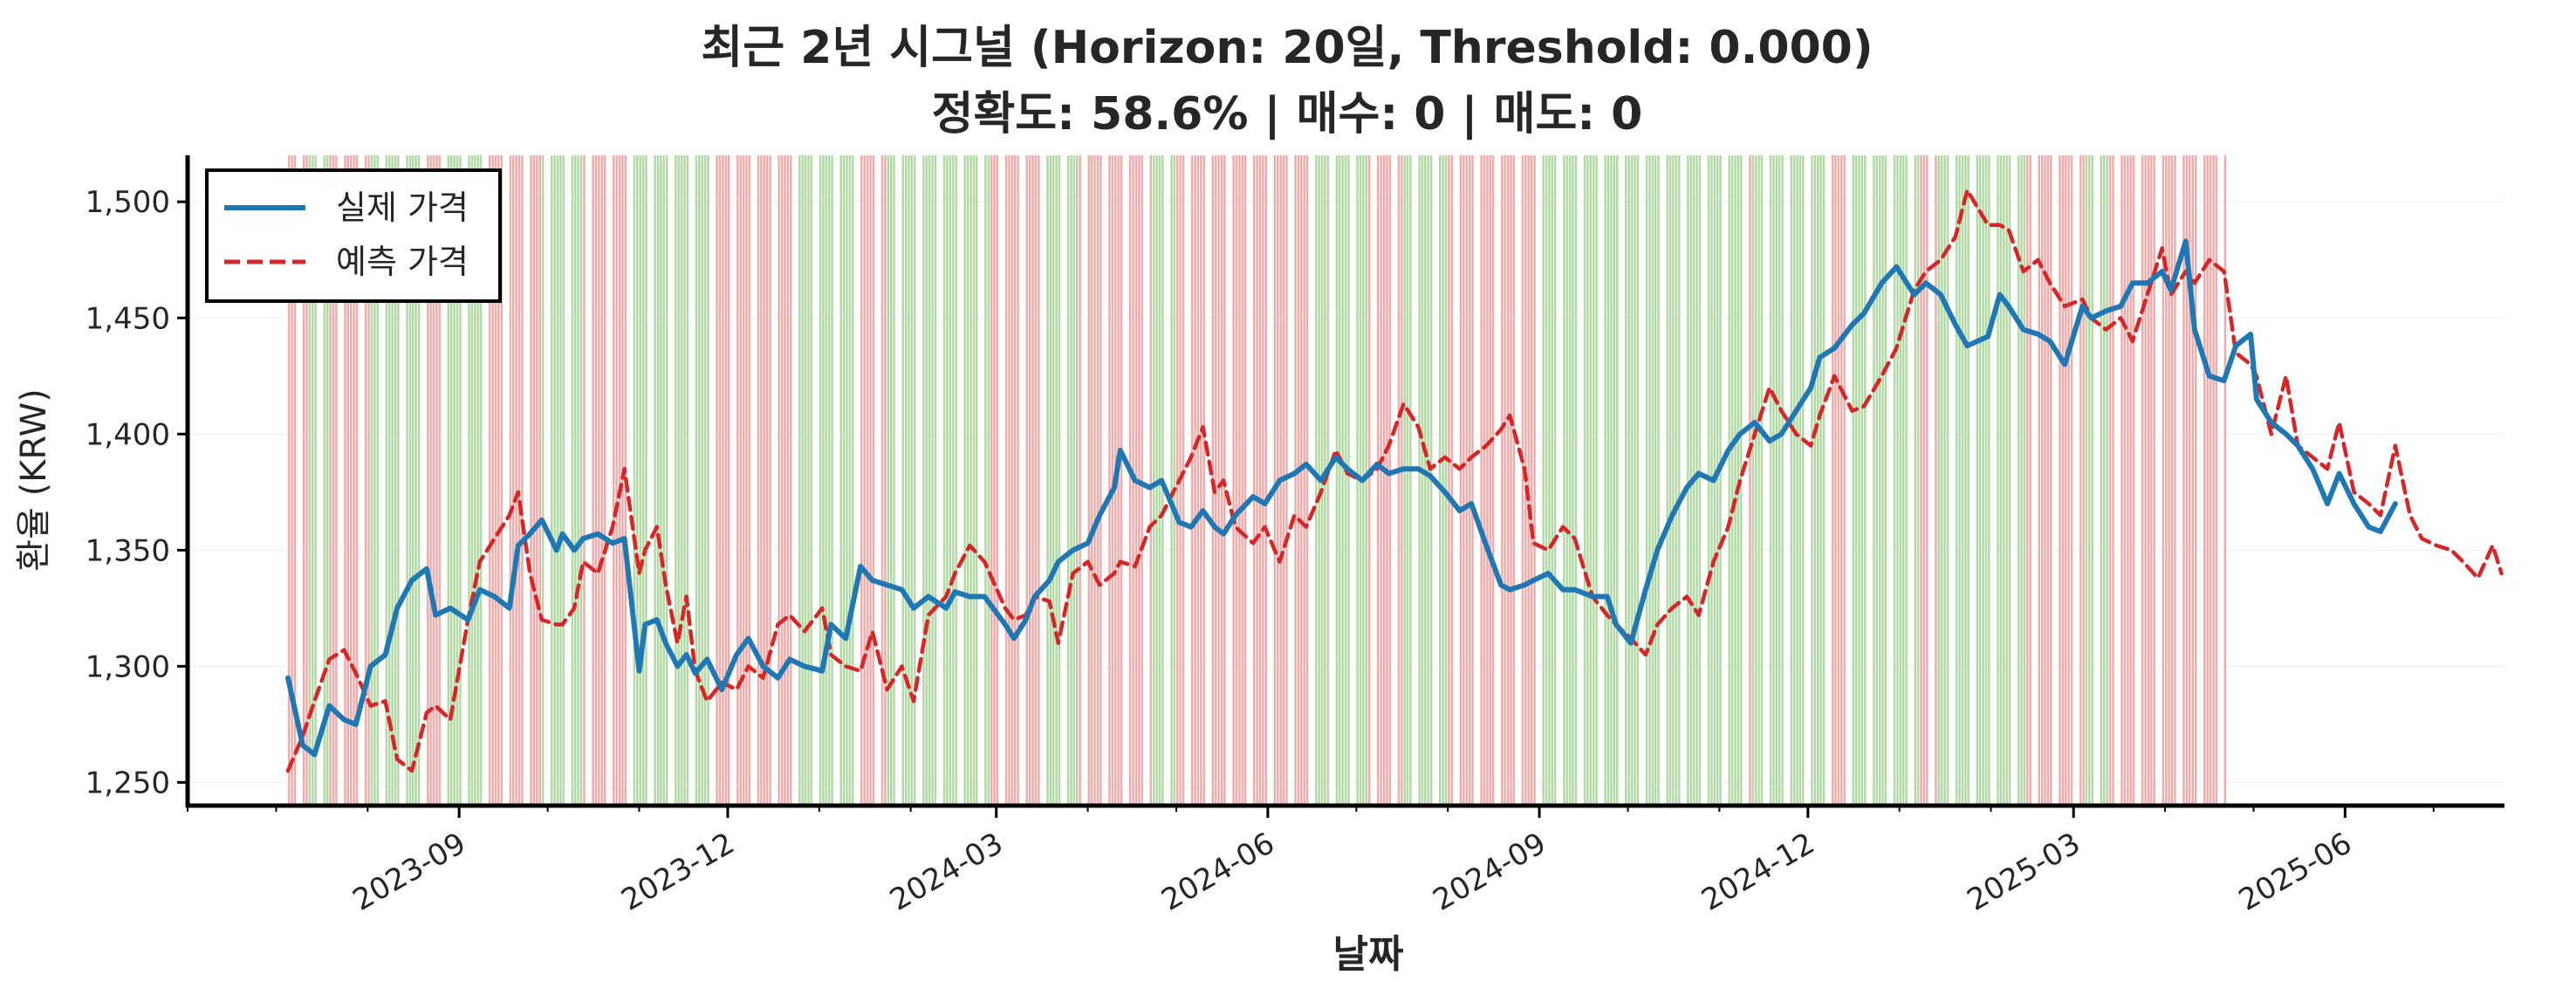 The width and height of the screenshot is (2576, 1002). I want to click on y-tick-label: 1,300, so click(128, 667).